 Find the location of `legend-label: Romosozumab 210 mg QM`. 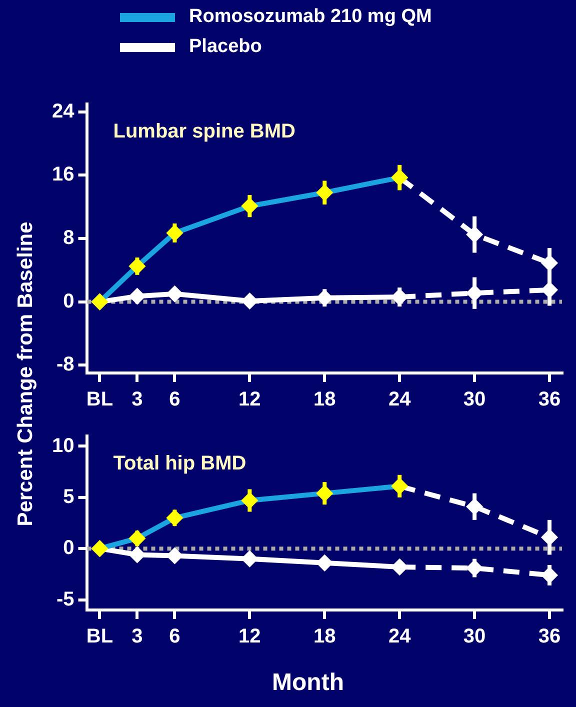

legend-label: Romosozumab 210 mg QM is located at coordinates (310, 17).